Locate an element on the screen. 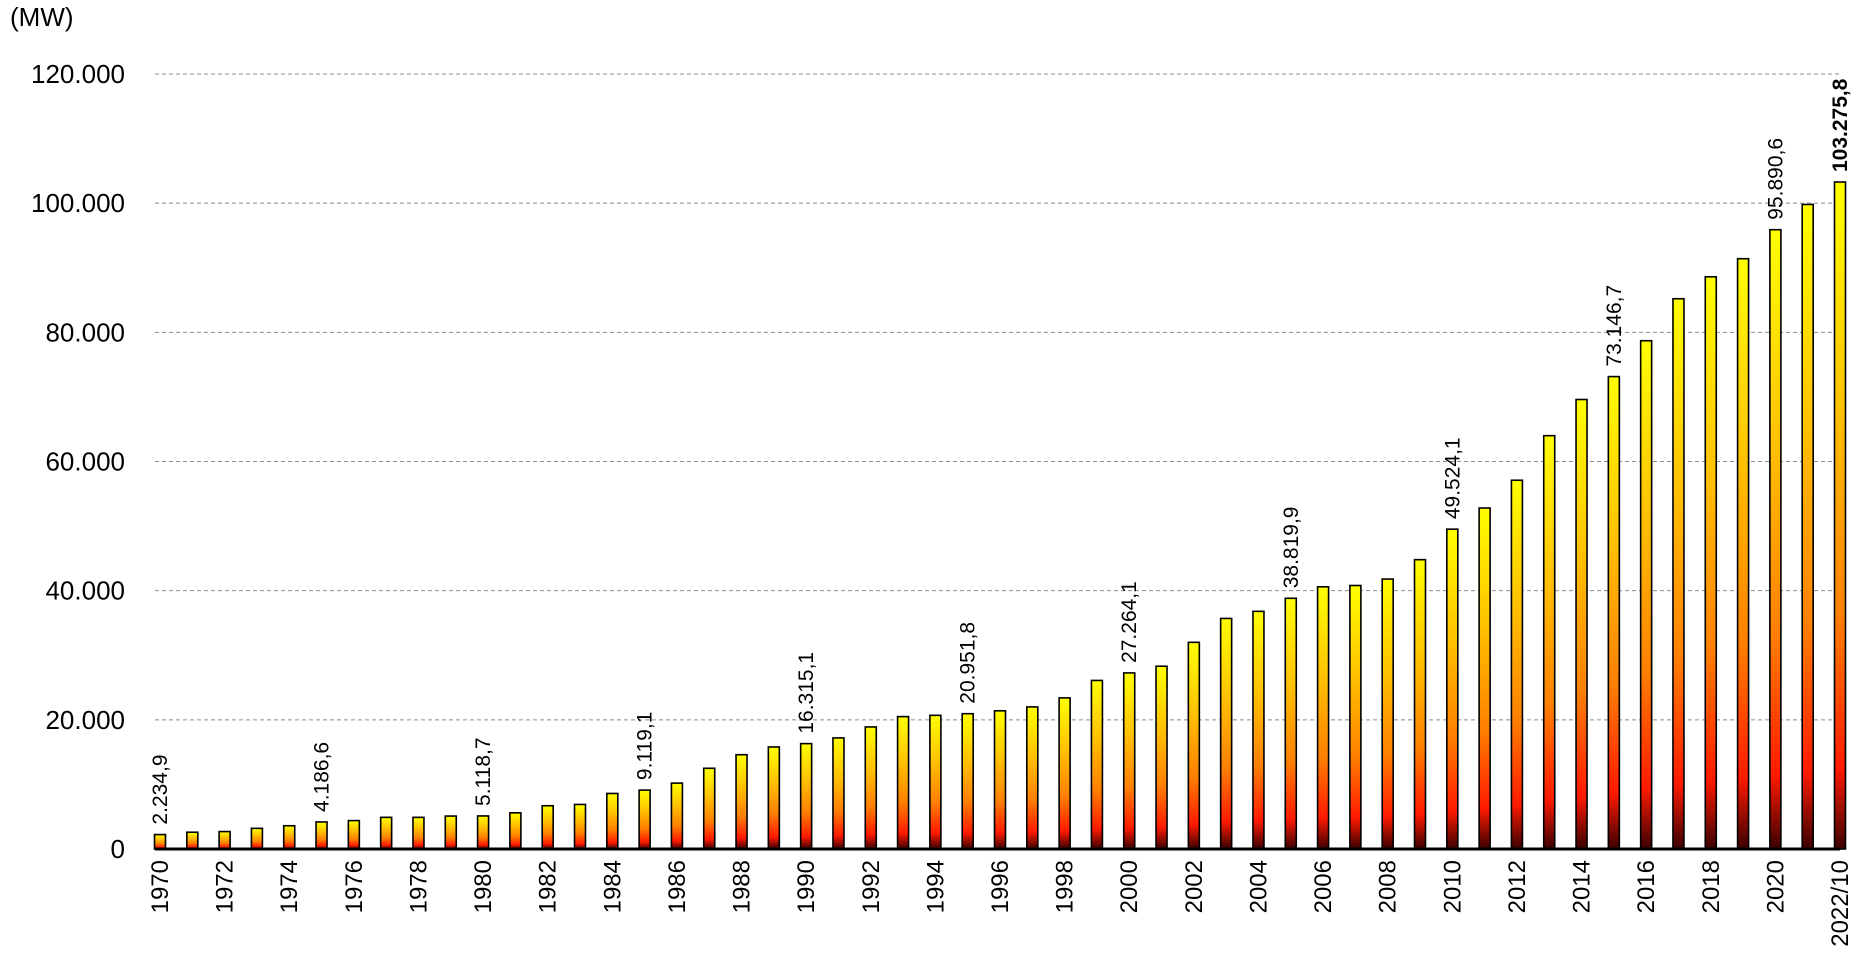 The height and width of the screenshot is (980, 1862). data-label-2015: 73.146,7 is located at coordinates (1614, 326).